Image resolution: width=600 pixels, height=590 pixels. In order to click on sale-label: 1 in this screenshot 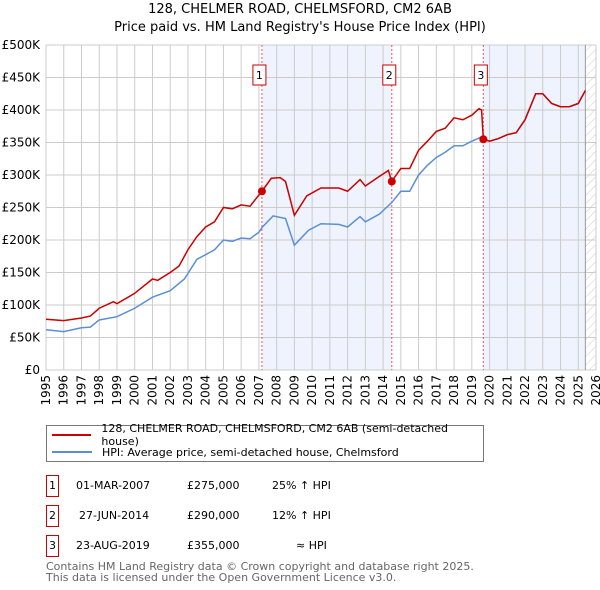, I will do `click(259, 75)`.